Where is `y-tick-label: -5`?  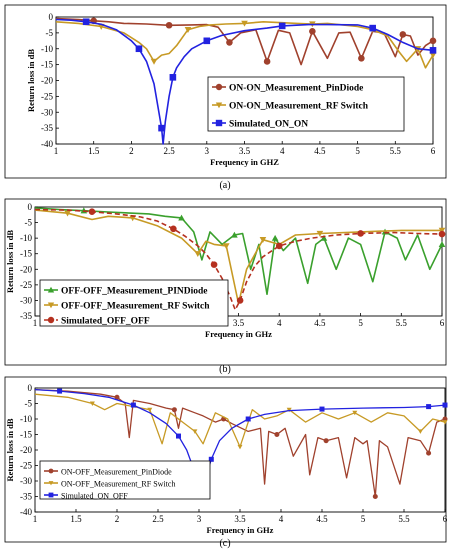 y-tick-label: -5 is located at coordinates (50, 33).